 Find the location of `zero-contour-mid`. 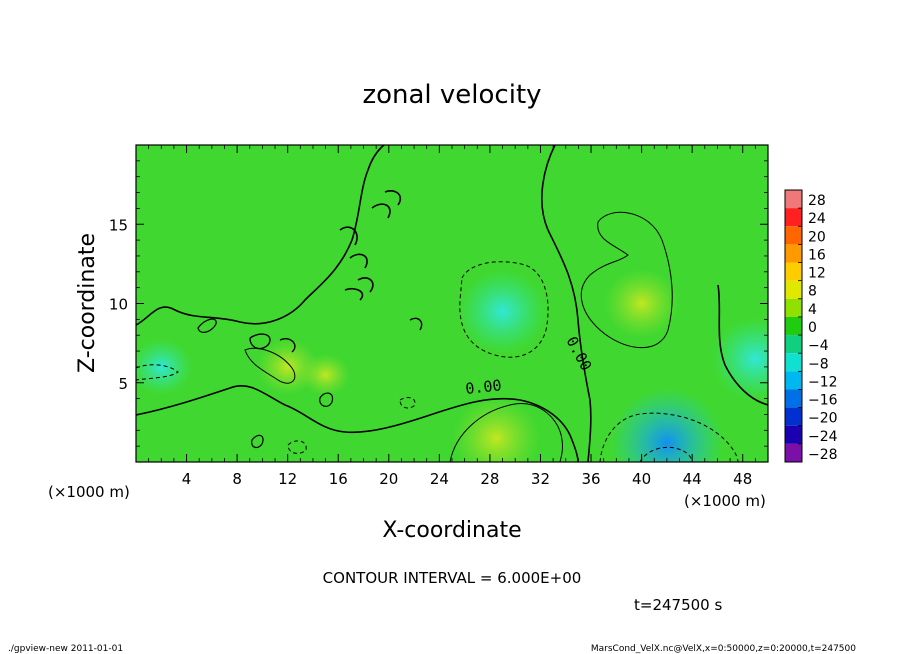

zero-contour-mid is located at coordinates (566, 303).